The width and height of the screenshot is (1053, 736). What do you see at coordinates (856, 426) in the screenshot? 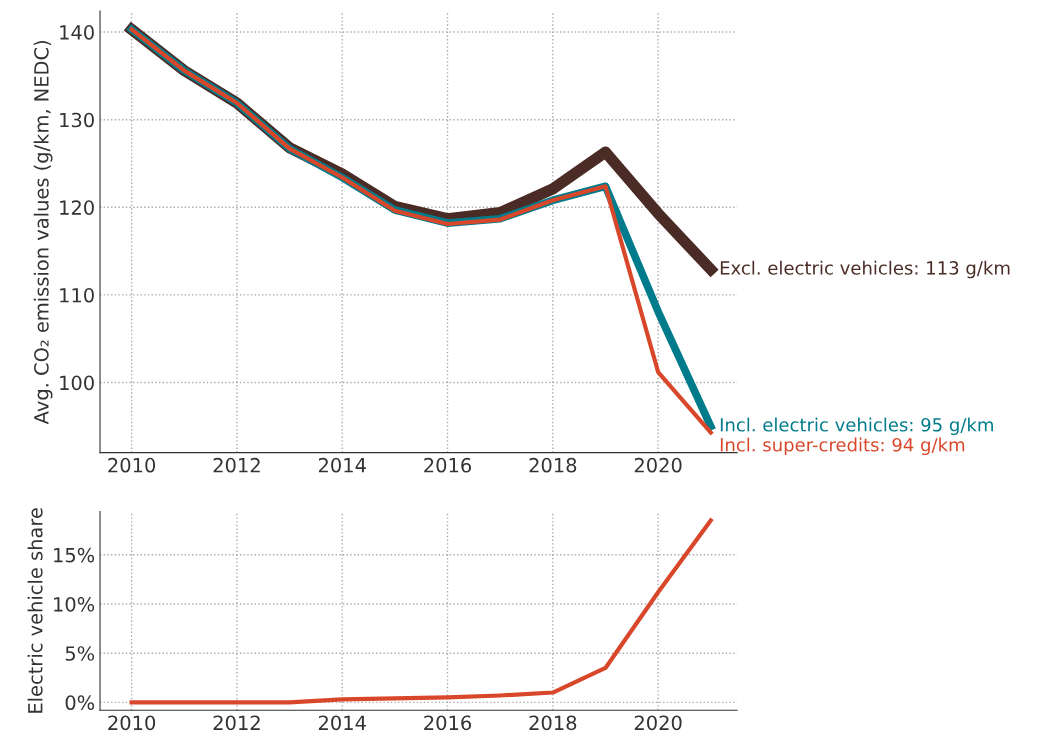
I see `series-label: Incl. electric vehicles: 95 g/km` at bounding box center [856, 426].